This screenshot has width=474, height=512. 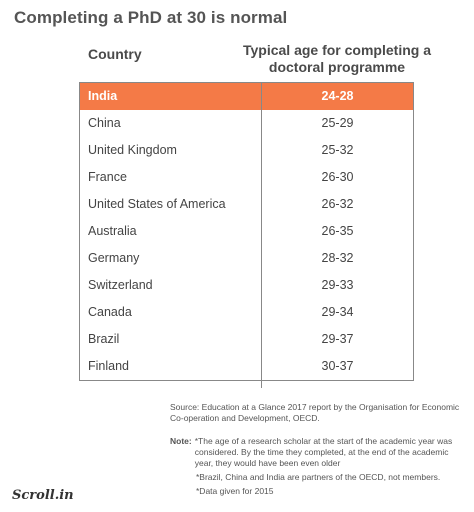 What do you see at coordinates (337, 312) in the screenshot?
I see `age-range-cell: 29-34` at bounding box center [337, 312].